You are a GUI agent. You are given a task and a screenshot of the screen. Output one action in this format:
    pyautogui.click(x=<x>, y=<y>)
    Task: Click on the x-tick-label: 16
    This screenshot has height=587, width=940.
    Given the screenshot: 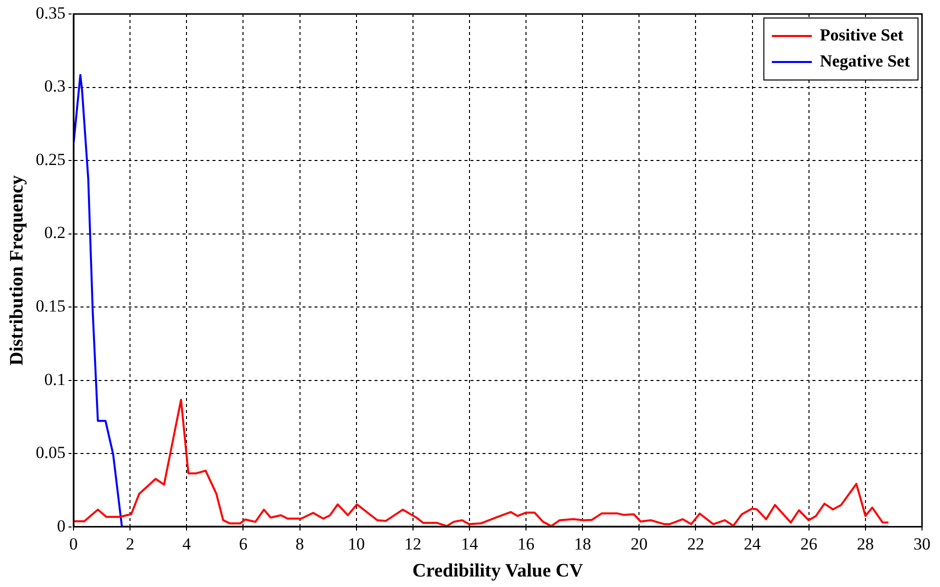 What is the action you would take?
    pyautogui.click(x=526, y=544)
    